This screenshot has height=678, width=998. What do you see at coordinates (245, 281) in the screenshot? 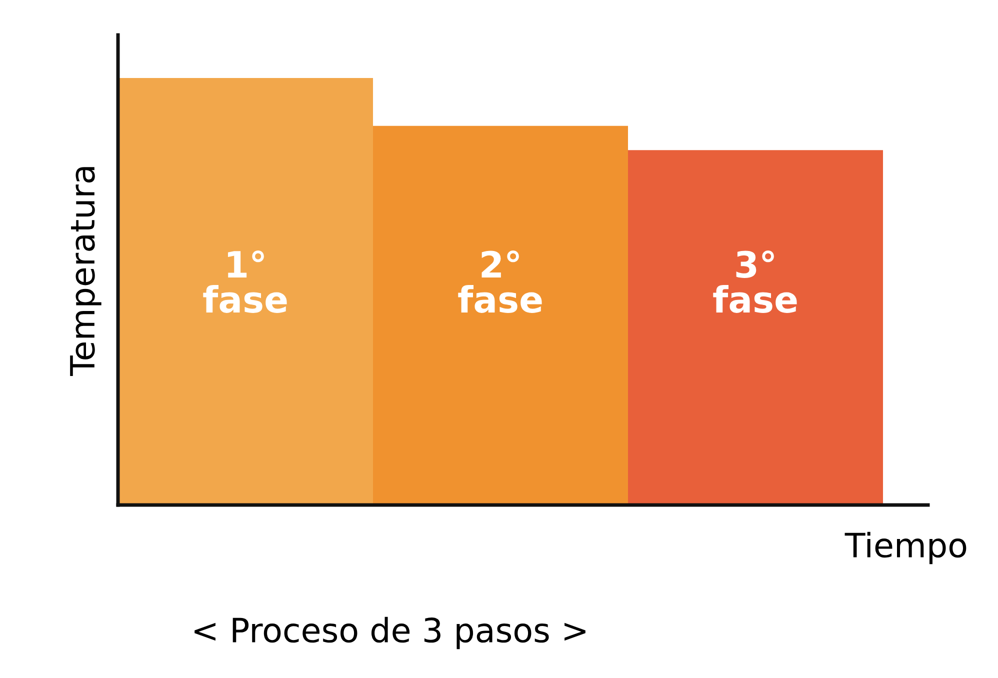
I see `x-tick-label: 1° fase` at bounding box center [245, 281].